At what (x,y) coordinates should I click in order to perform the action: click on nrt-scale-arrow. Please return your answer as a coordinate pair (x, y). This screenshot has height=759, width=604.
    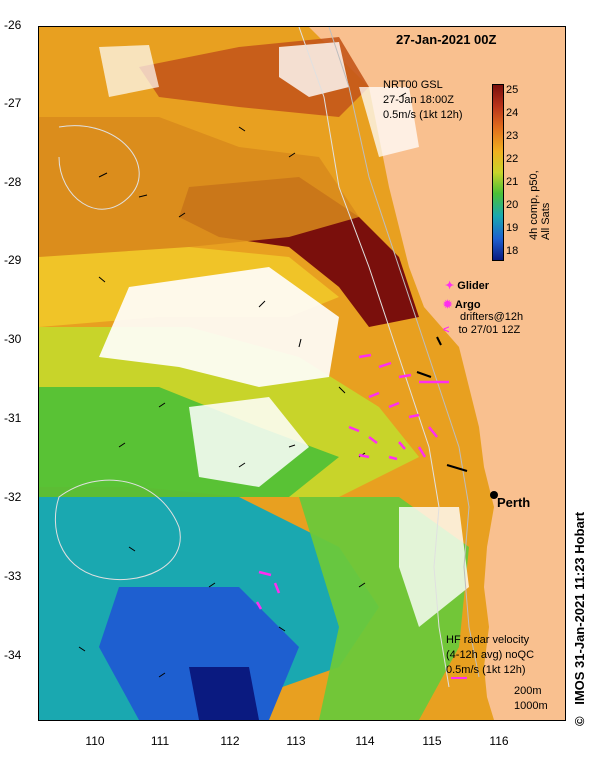
    Looking at the image, I should click on (402, 95).